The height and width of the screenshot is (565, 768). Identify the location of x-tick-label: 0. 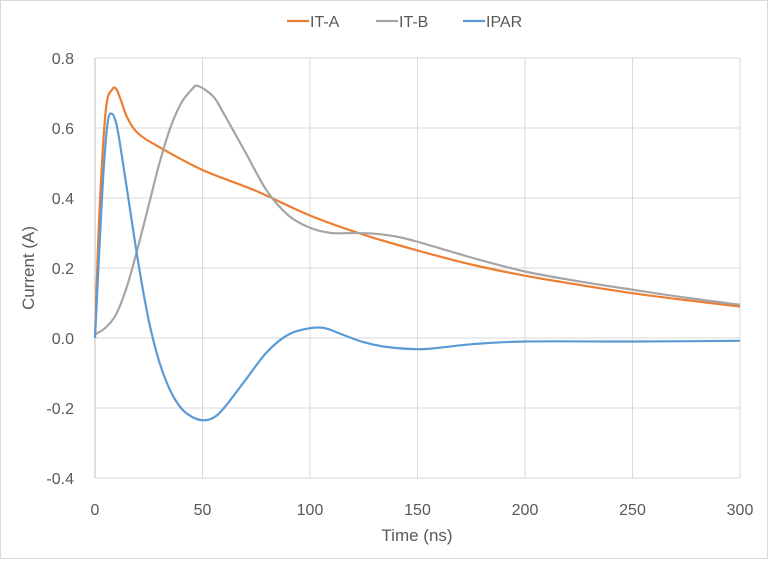
(95, 510).